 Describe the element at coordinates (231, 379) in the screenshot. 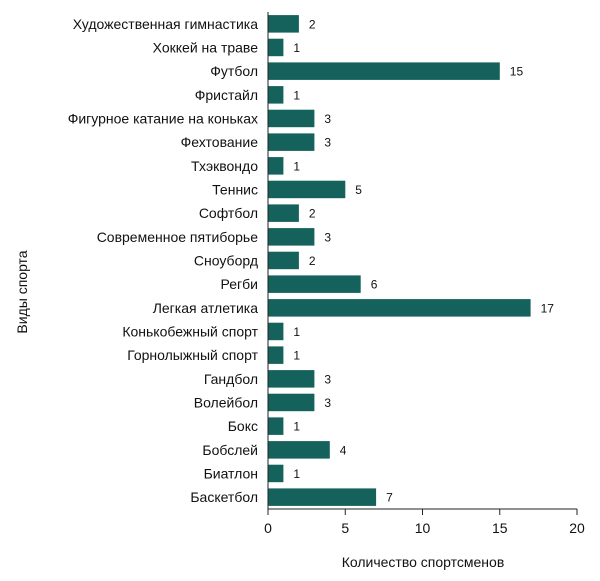

I see `category-label: Гандбол` at that location.